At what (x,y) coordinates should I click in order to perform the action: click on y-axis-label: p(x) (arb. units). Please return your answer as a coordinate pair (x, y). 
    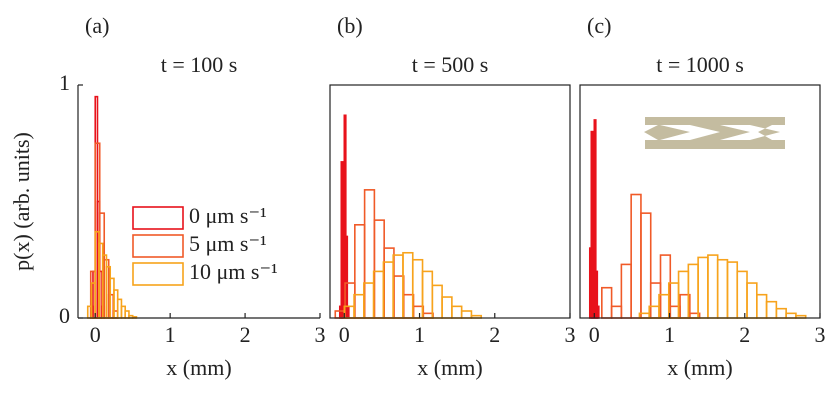
    Looking at the image, I should click on (21, 201).